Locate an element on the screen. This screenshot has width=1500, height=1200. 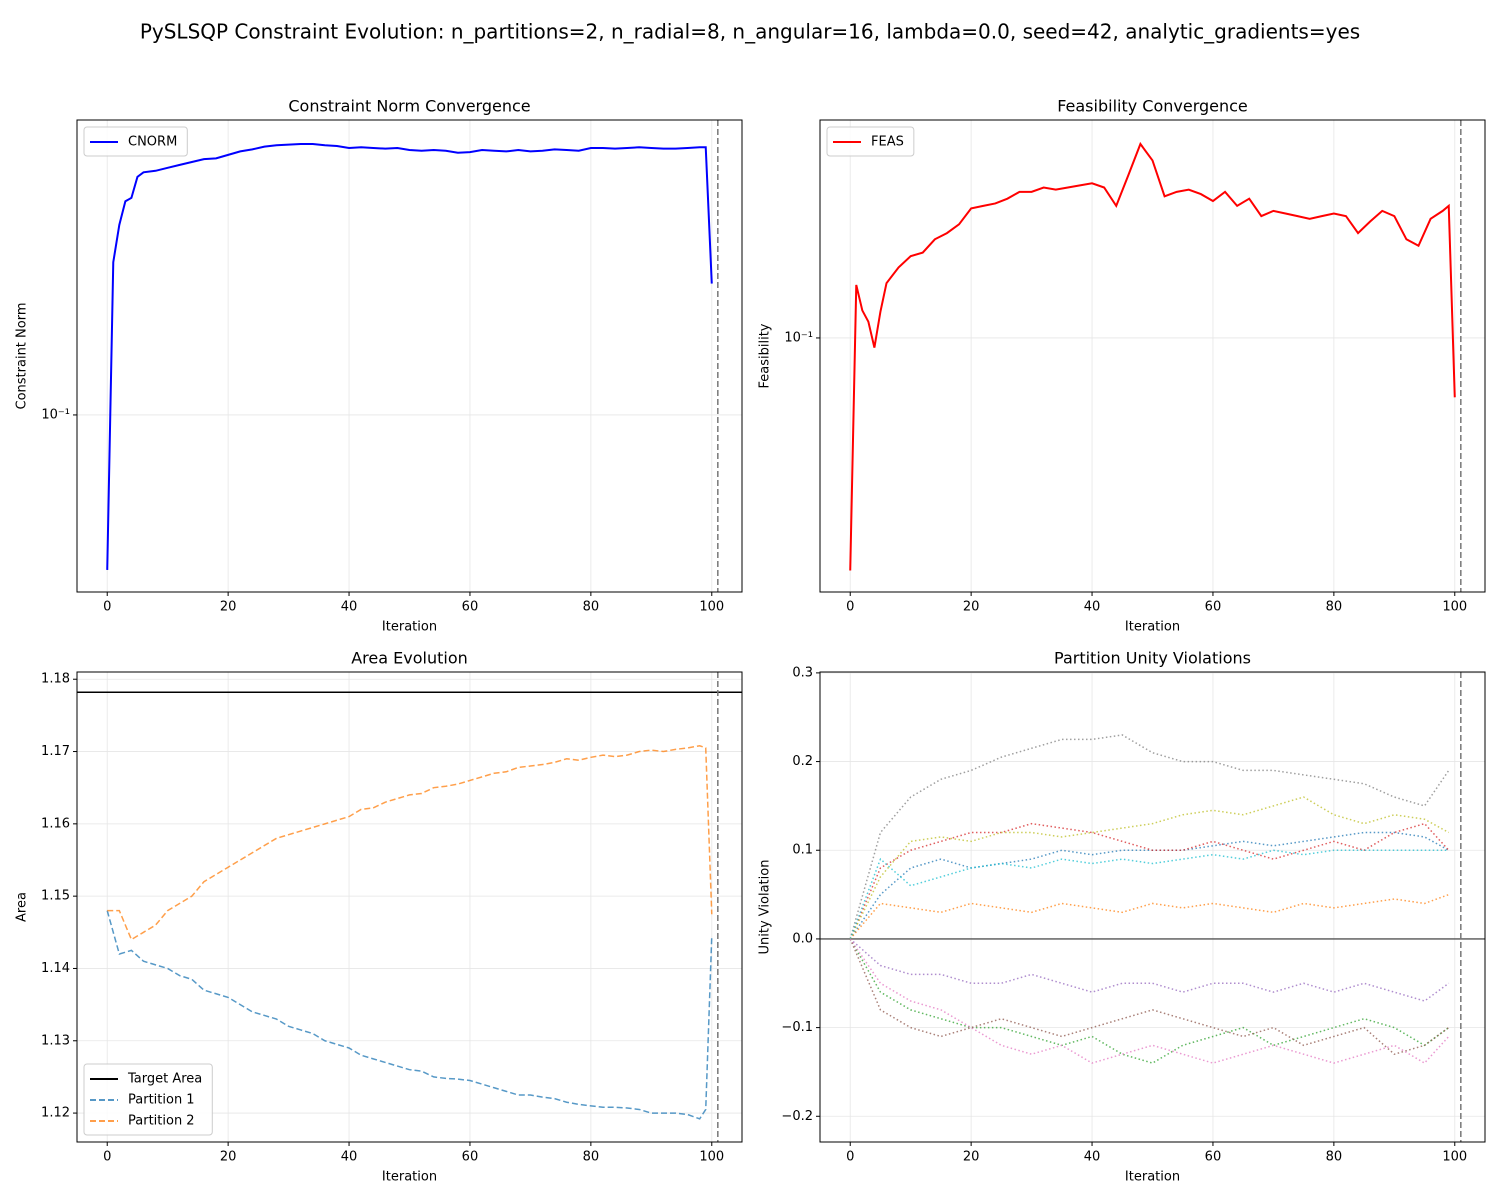
legend-label: CNORM is located at coordinates (152, 142).